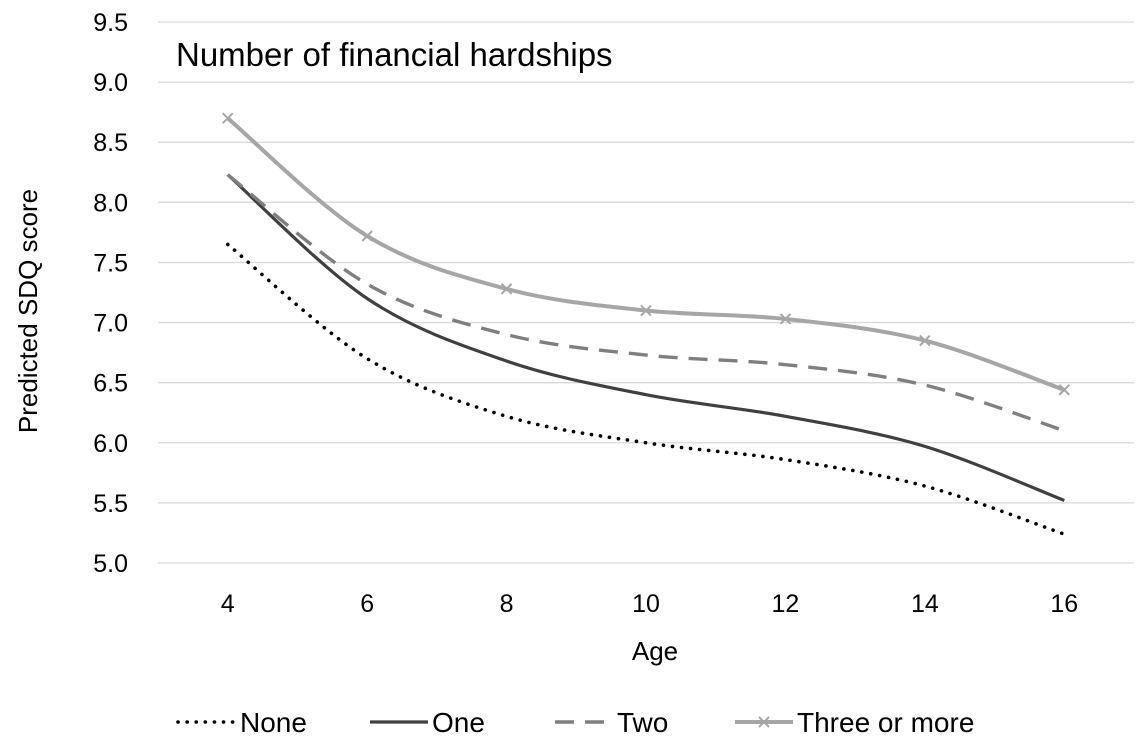 This screenshot has height=740, width=1138. I want to click on x-axis-title: Age, so click(655, 651).